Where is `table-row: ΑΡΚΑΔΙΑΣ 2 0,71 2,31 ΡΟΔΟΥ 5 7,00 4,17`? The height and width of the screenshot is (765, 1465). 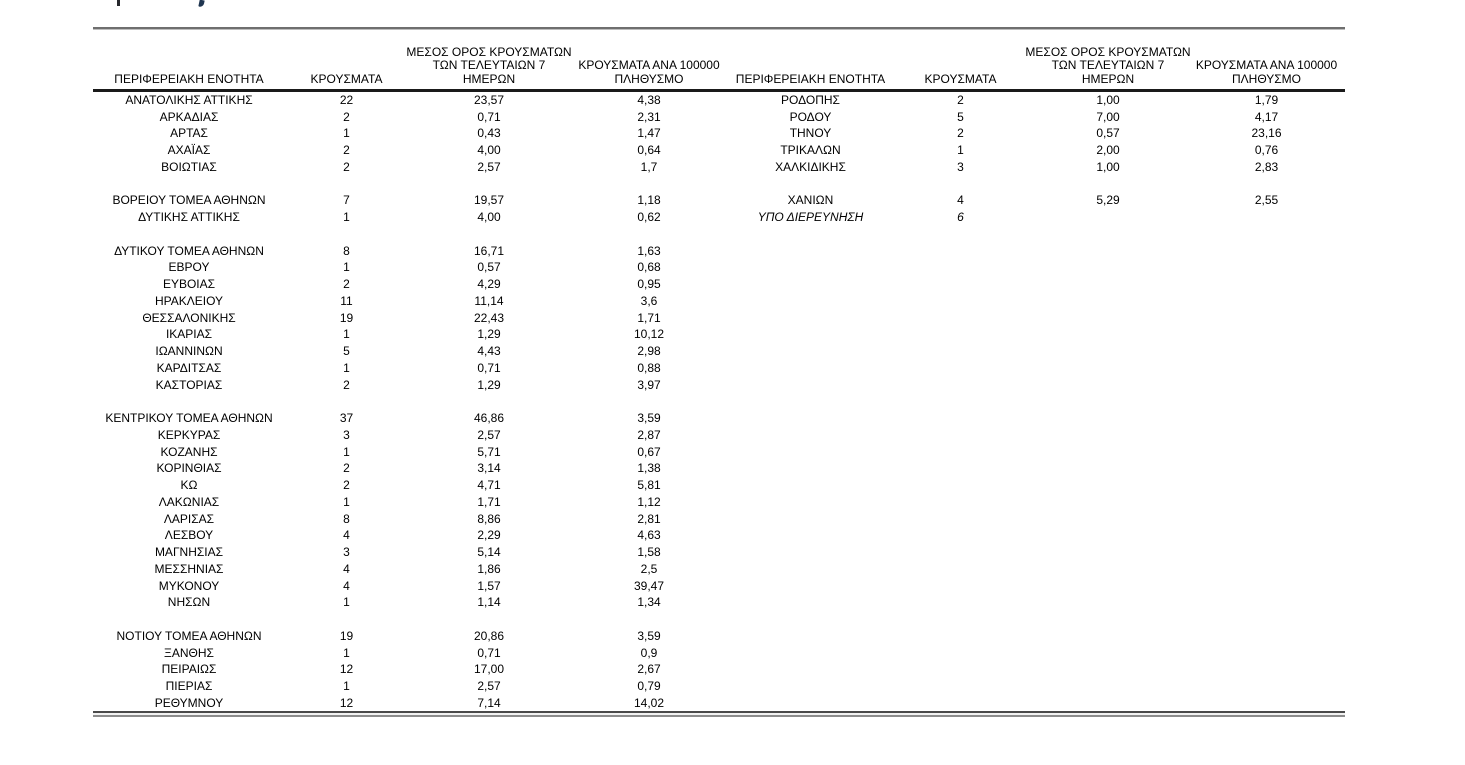
table-row: ΑΡΚΑΔΙΑΣ 2 0,71 2,31 ΡΟΔΟΥ 5 7,00 4,17 is located at coordinates (719, 116).